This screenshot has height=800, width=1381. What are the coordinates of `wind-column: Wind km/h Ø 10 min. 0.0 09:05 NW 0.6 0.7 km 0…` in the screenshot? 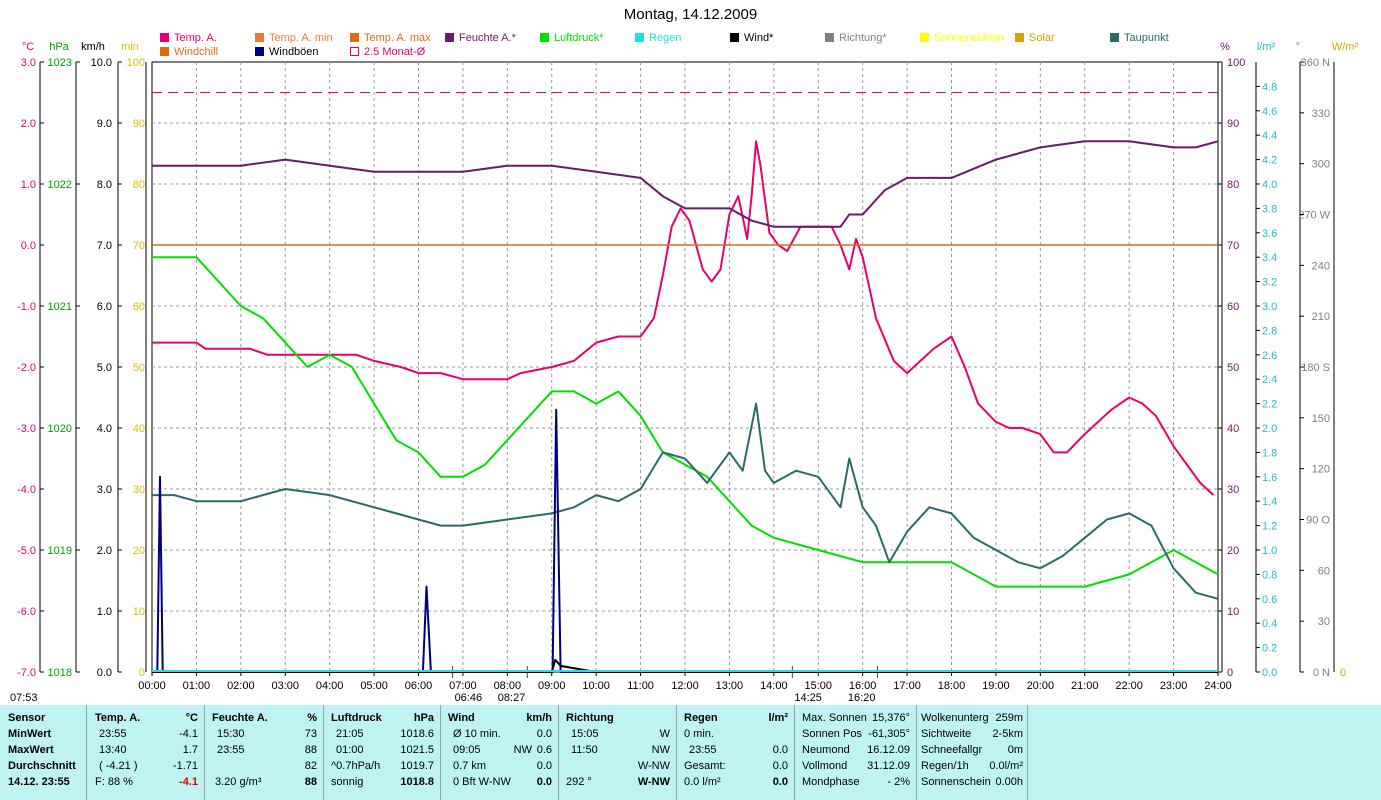 It's located at (500, 752).